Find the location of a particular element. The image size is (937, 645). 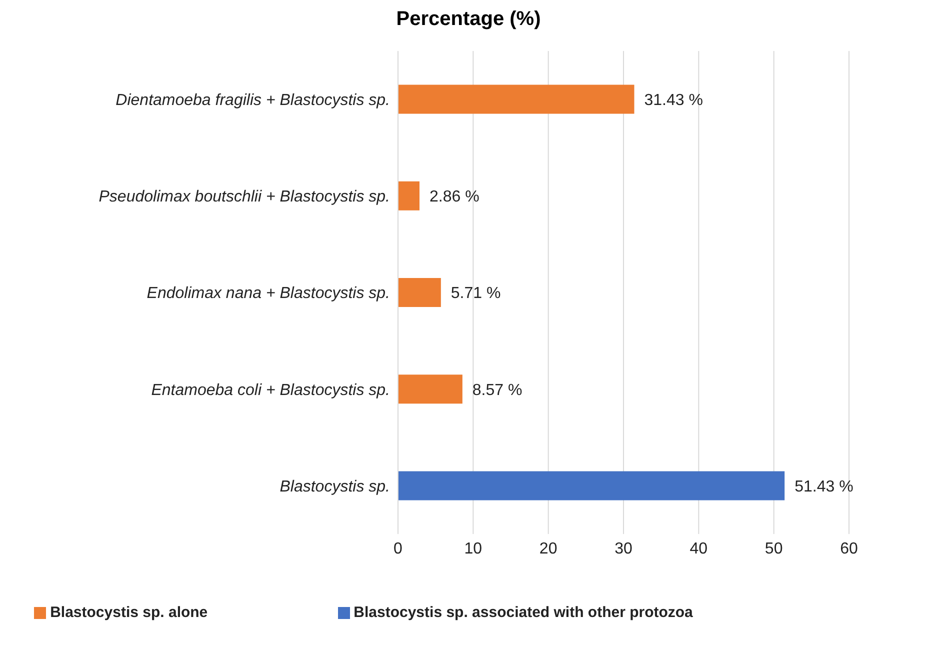

x-tick-label: 20 is located at coordinates (548, 549).